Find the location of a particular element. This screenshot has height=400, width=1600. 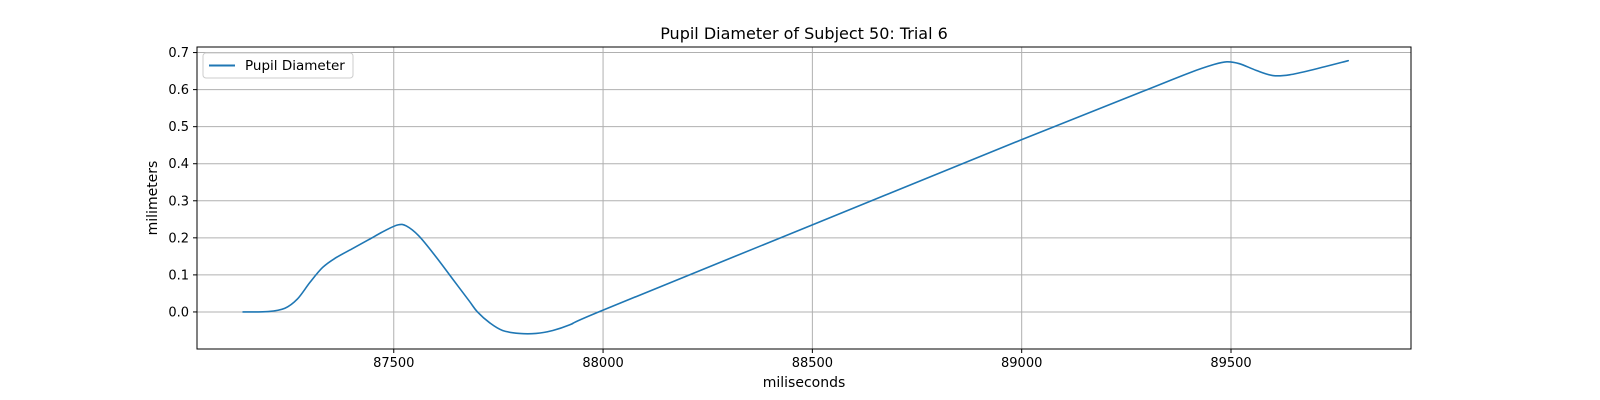

x-tick-label: 87500 is located at coordinates (393, 363).